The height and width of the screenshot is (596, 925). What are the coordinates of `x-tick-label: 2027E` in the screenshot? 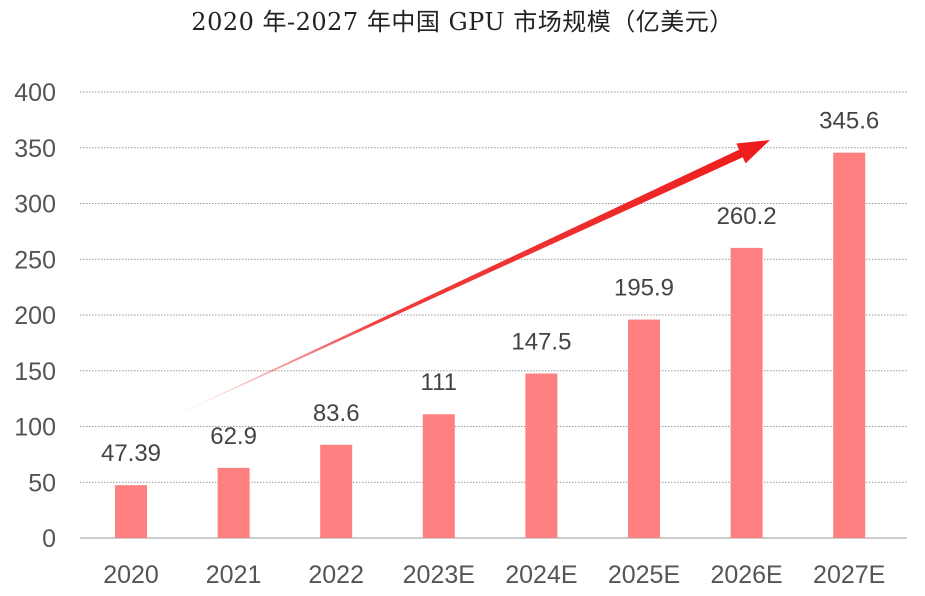 It's located at (849, 575).